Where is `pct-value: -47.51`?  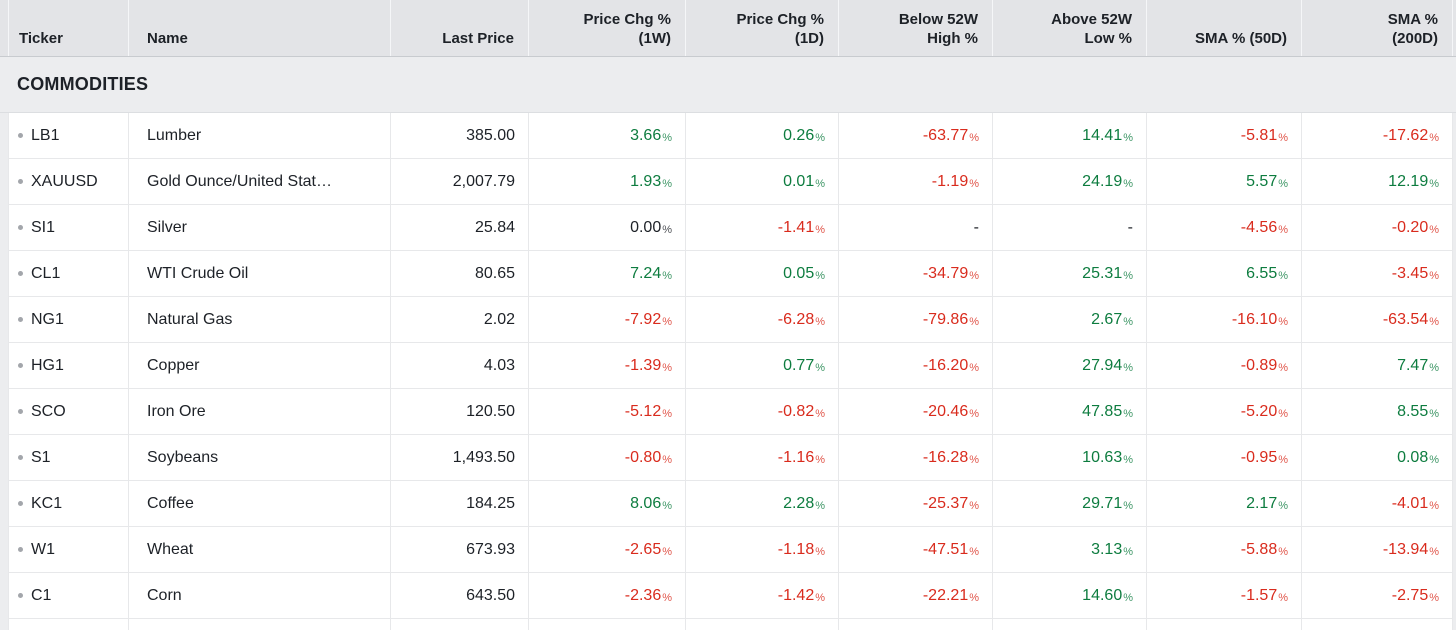
pct-value: -47.51 is located at coordinates (945, 549).